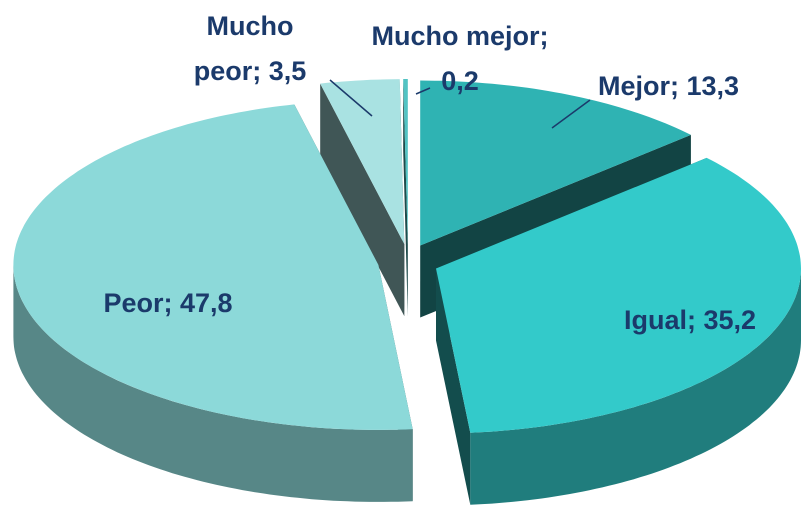 This screenshot has width=803, height=532. Describe the element at coordinates (459, 36) in the screenshot. I see `data-label: Mucho mejor;` at that location.